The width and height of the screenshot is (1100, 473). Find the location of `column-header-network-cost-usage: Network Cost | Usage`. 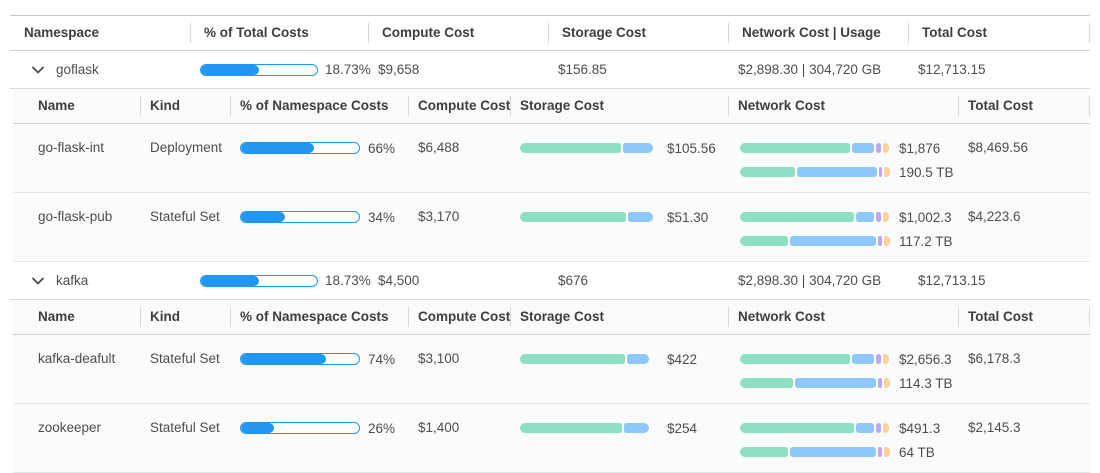

column-header-network-cost-usage: Network Cost | Usage is located at coordinates (818, 33).